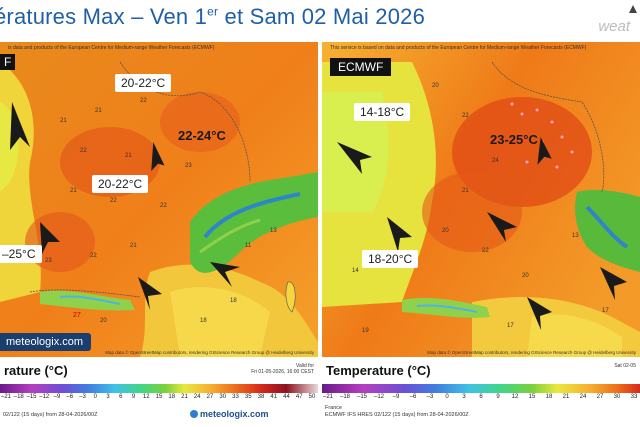 The width and height of the screenshot is (640, 427). What do you see at coordinates (365, 331) in the screenshot?
I see `svg-text: 19` at bounding box center [365, 331].